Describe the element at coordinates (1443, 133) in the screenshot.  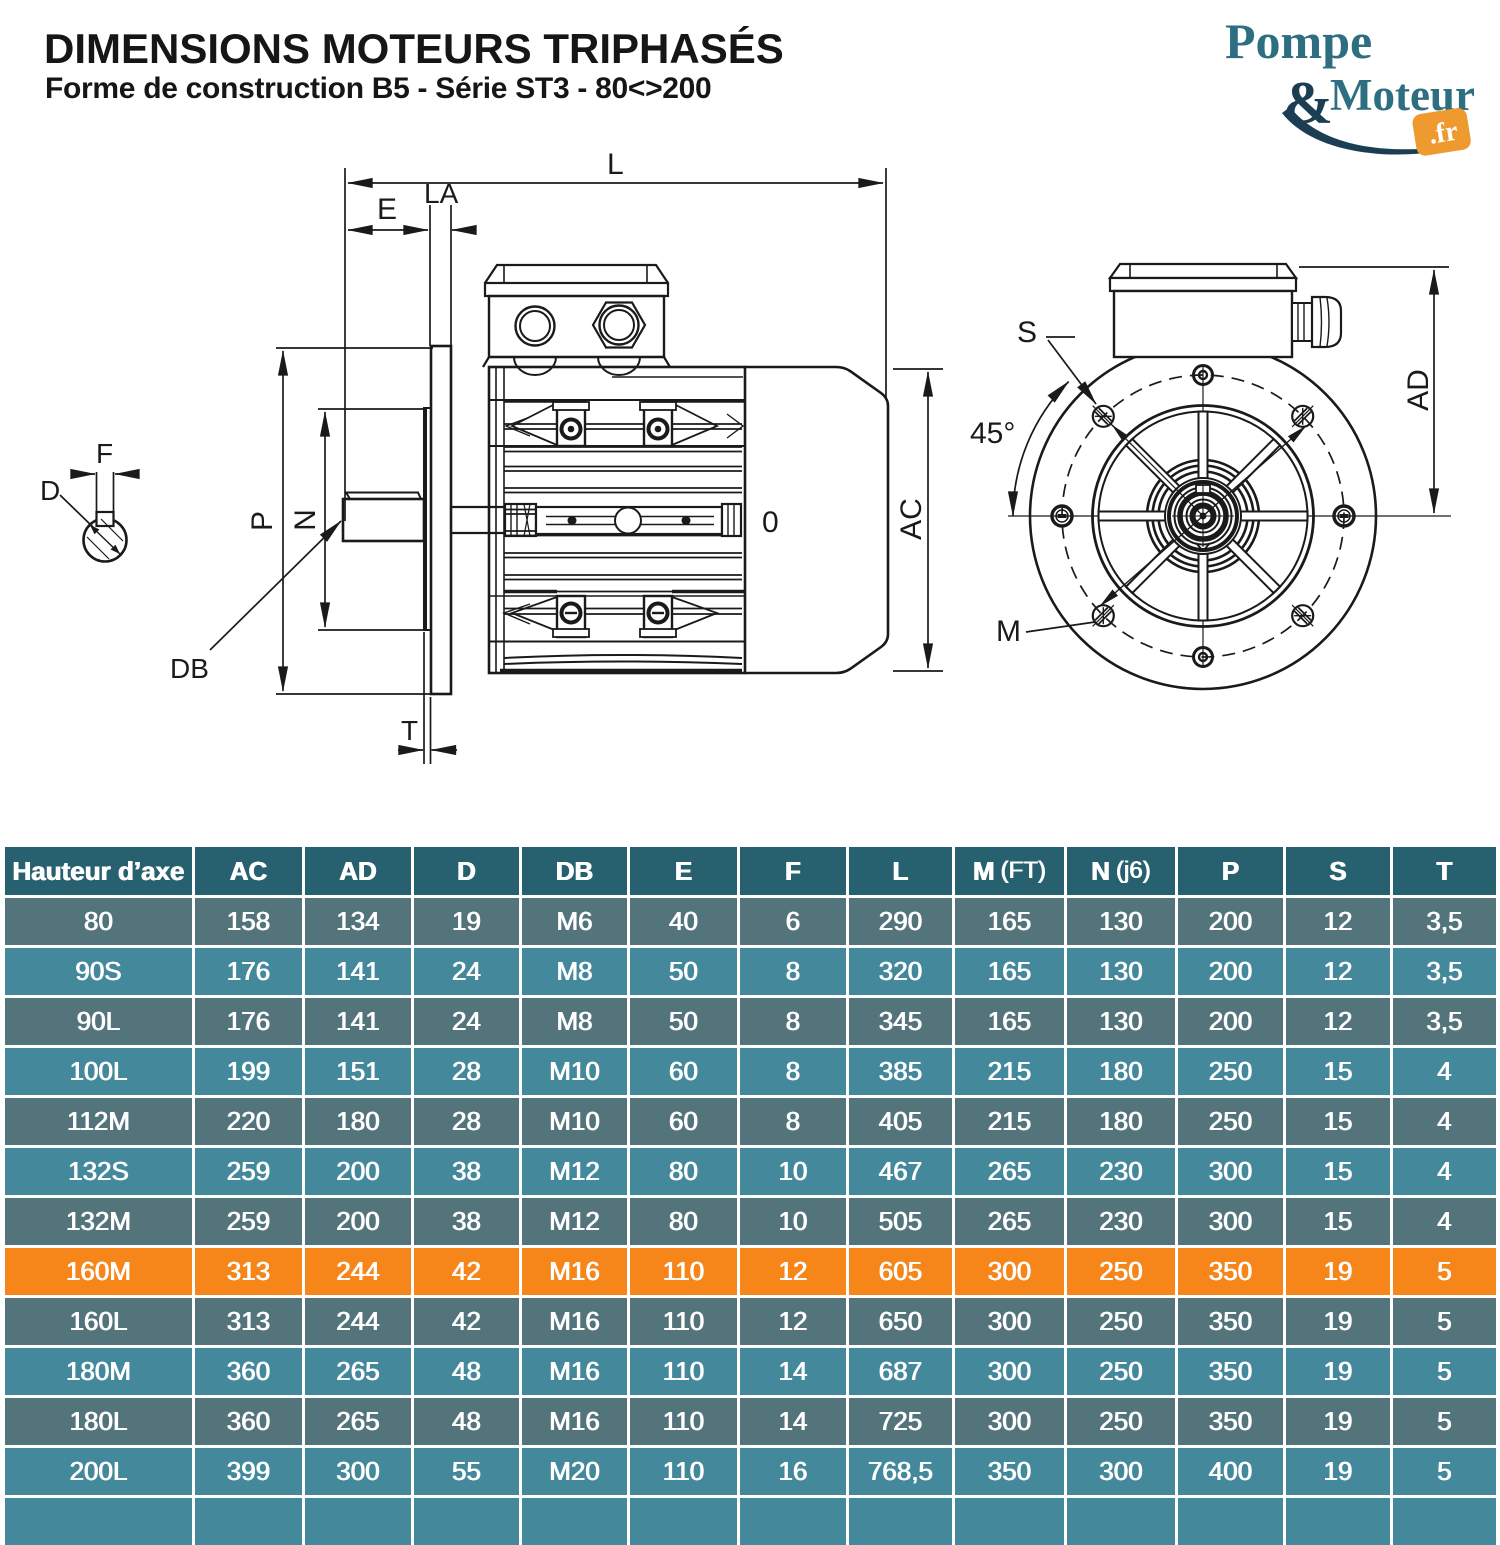
I see `svg-text: .fr` at that location.